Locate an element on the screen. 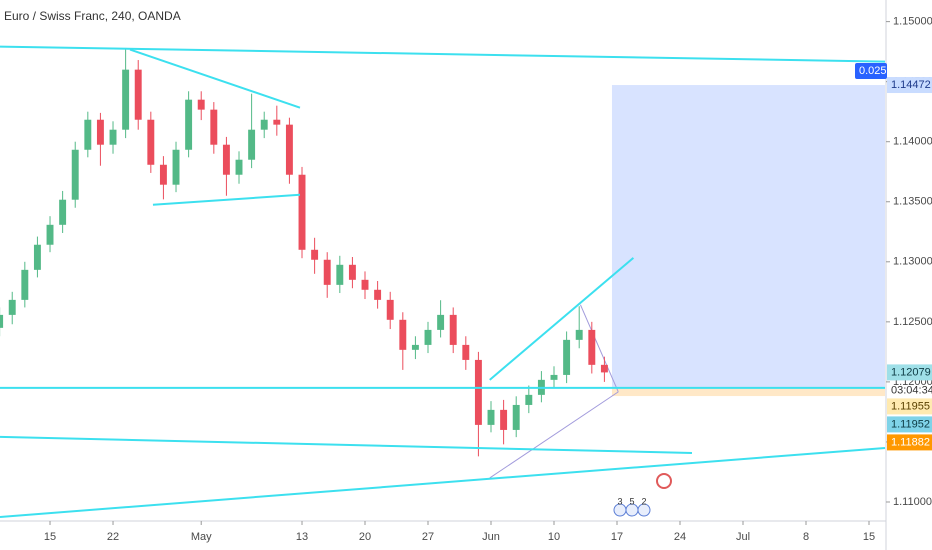 Image resolution: width=932 pixels, height=550 pixels. y-tick-label: 1.12500 is located at coordinates (912, 322).